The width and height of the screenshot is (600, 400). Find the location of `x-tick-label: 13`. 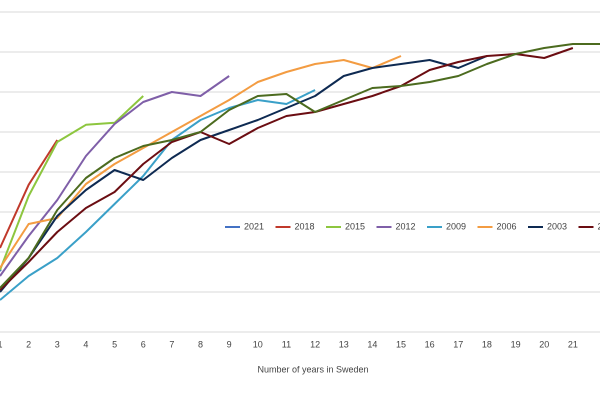

x-tick-label: 13 is located at coordinates (344, 344).